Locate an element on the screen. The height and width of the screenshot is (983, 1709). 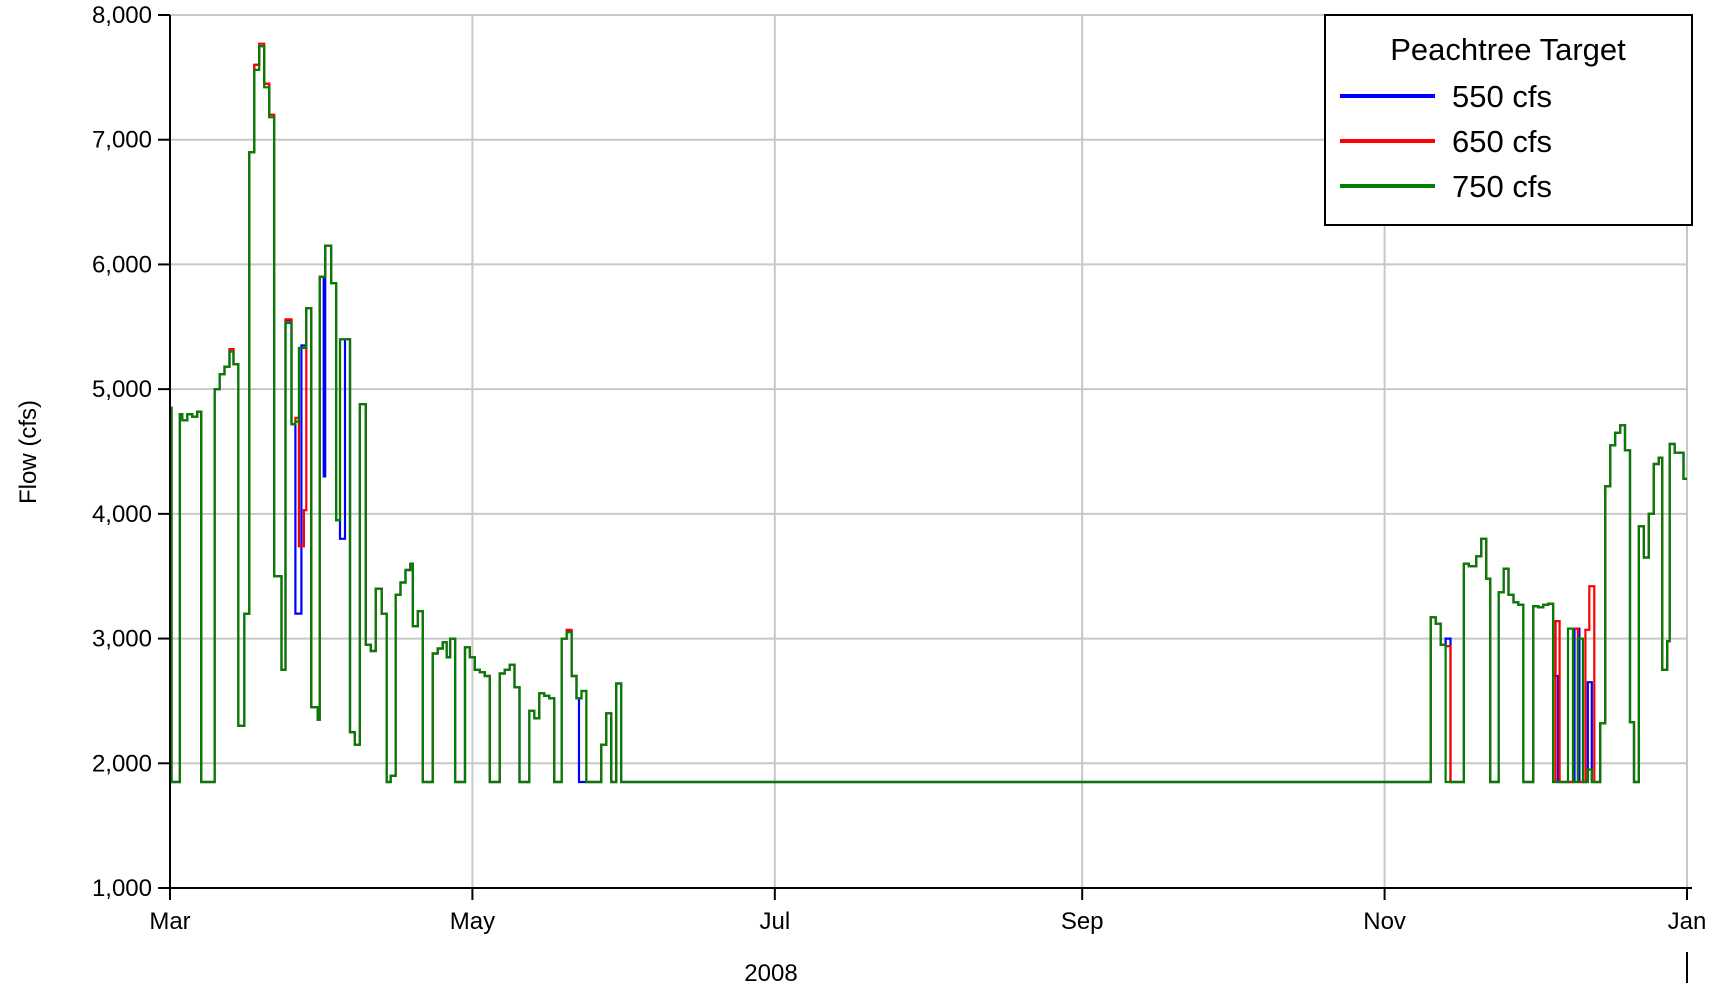
y-tick-label: 1,000 is located at coordinates (122, 888).